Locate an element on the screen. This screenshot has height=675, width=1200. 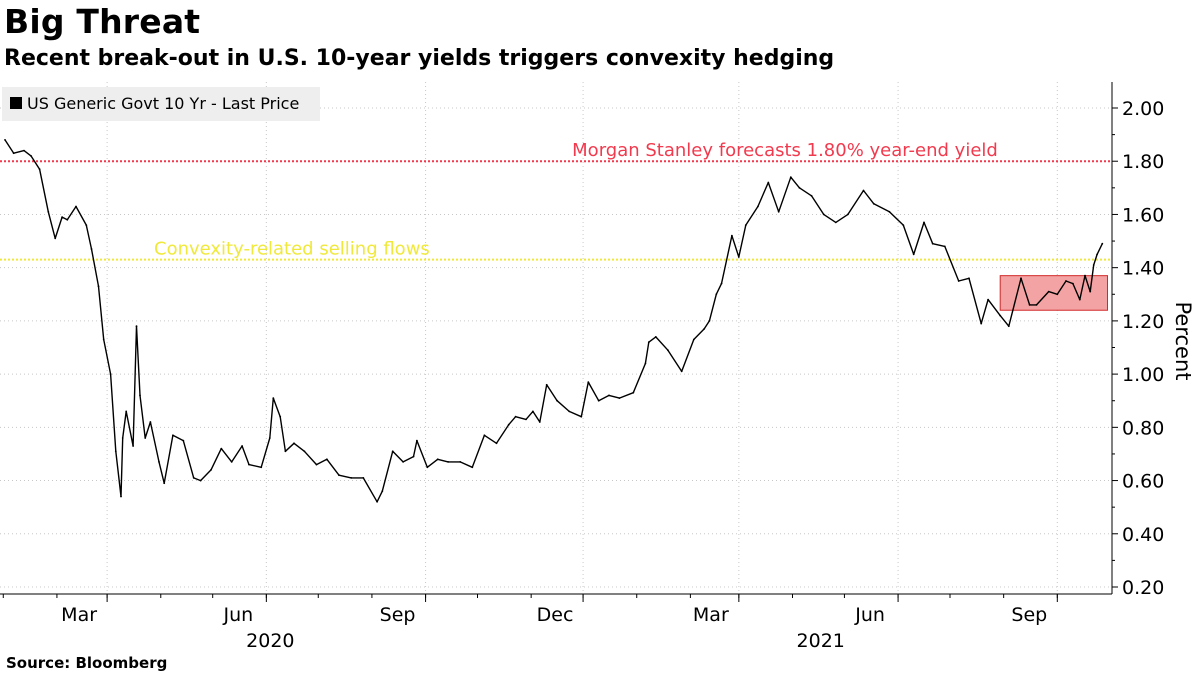
y-tick-label: 0.80 is located at coordinates (1143, 428).